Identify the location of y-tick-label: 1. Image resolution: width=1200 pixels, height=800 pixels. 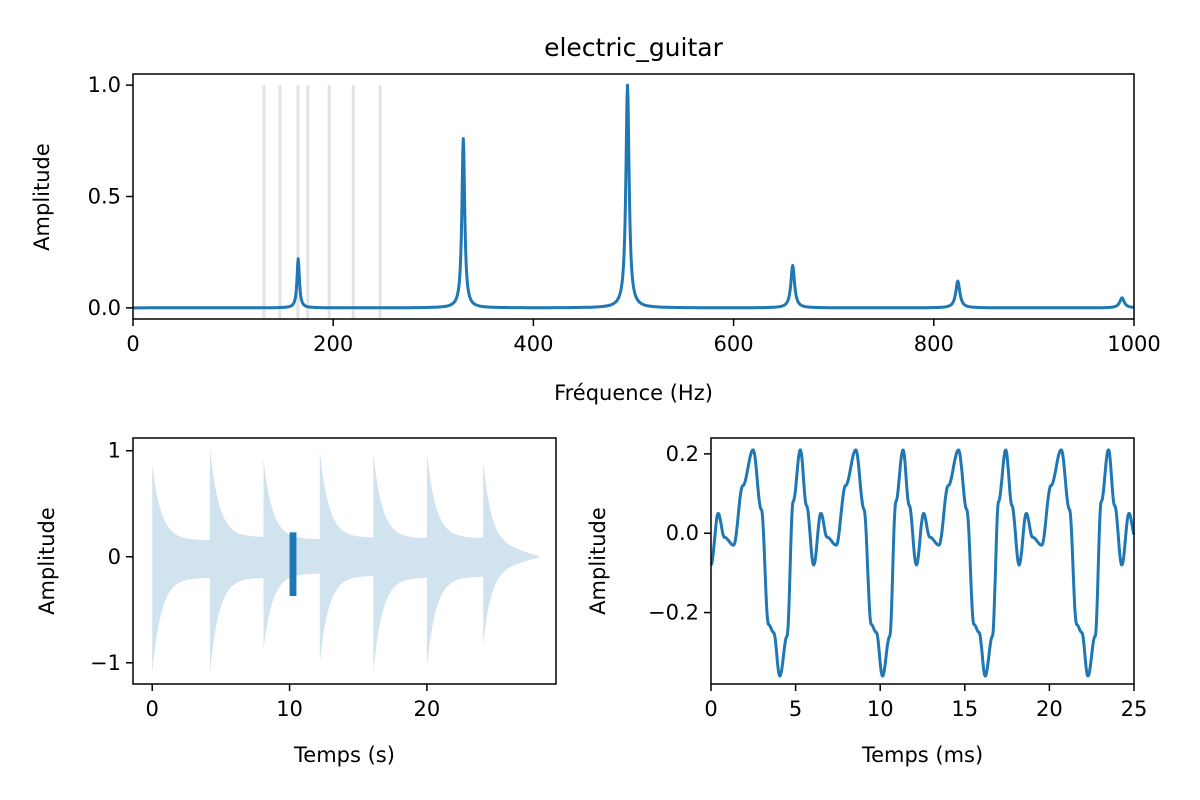
(114, 451).